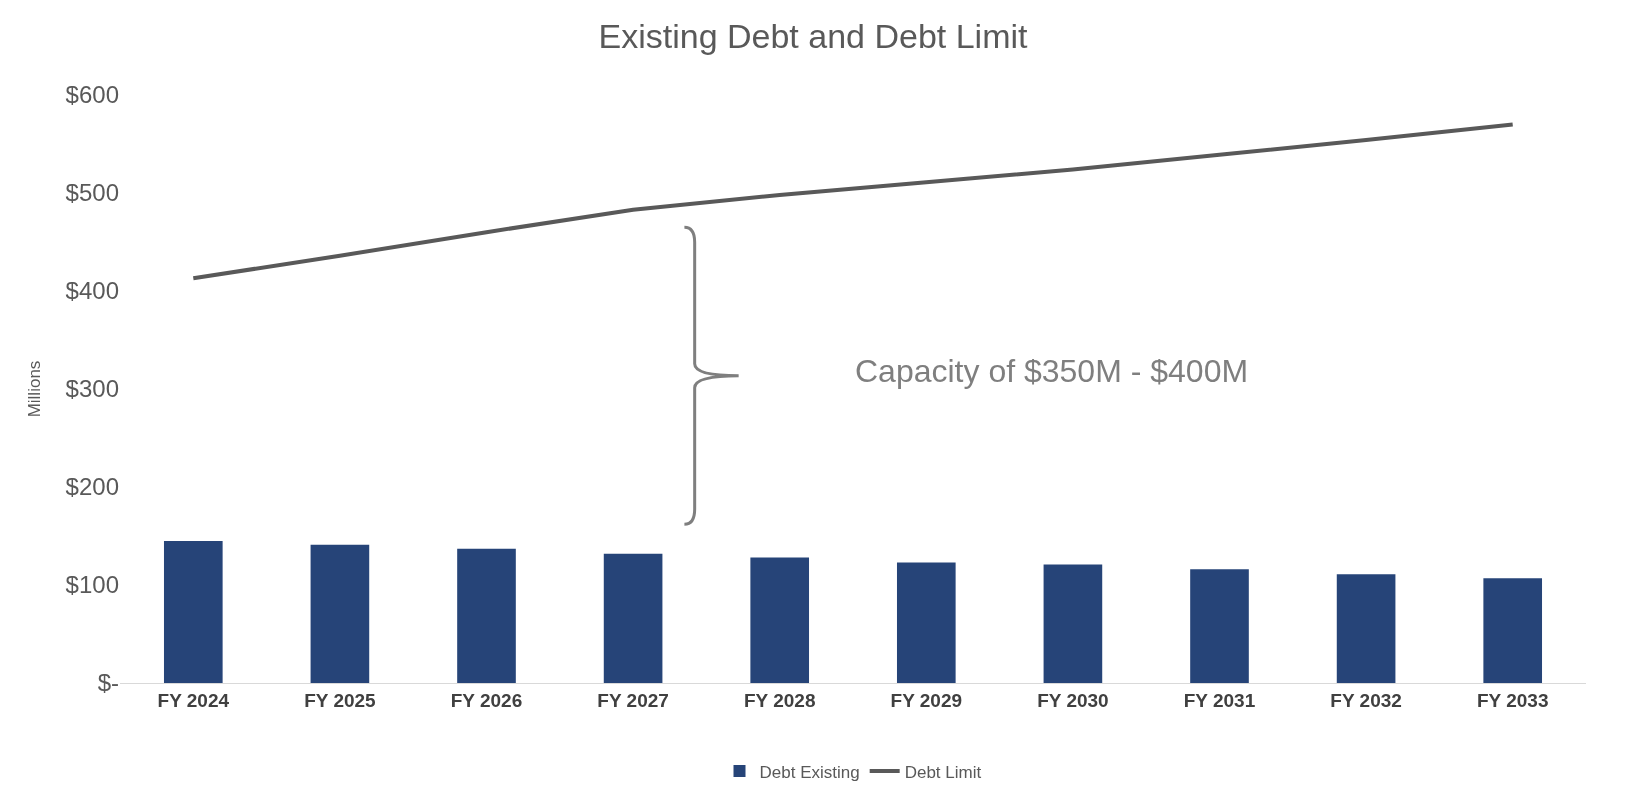  Describe the element at coordinates (809, 772) in the screenshot. I see `legend-label: Debt Existing` at that location.